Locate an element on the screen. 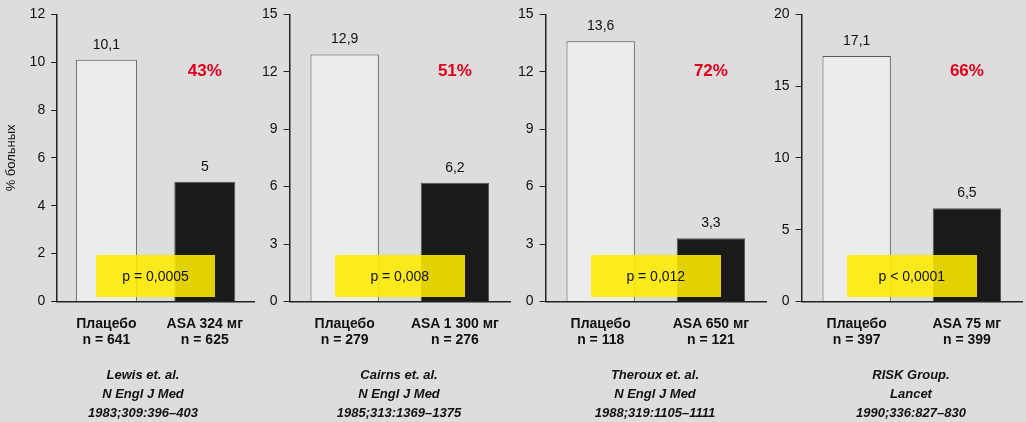 The width and height of the screenshot is (1026, 422). y-tick-label: 20 is located at coordinates (781, 13).